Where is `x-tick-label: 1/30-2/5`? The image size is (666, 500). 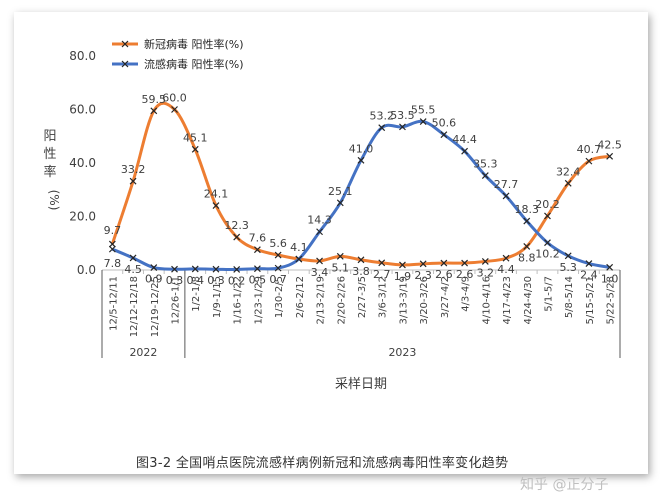
x-tick-label: 1/30-2/5 is located at coordinates (279, 297).